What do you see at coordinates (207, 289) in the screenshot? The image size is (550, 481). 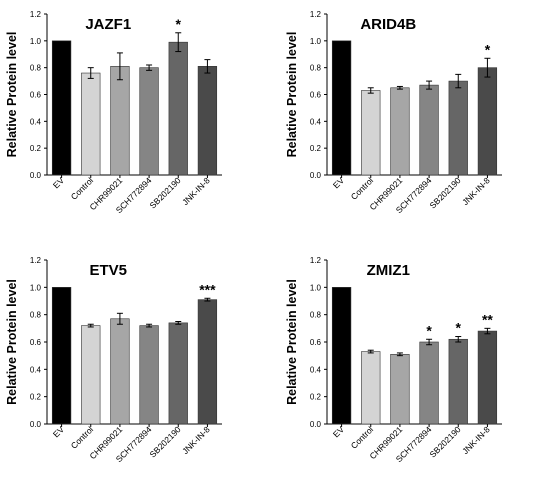 I see `significance-label-5: ***` at bounding box center [207, 289].